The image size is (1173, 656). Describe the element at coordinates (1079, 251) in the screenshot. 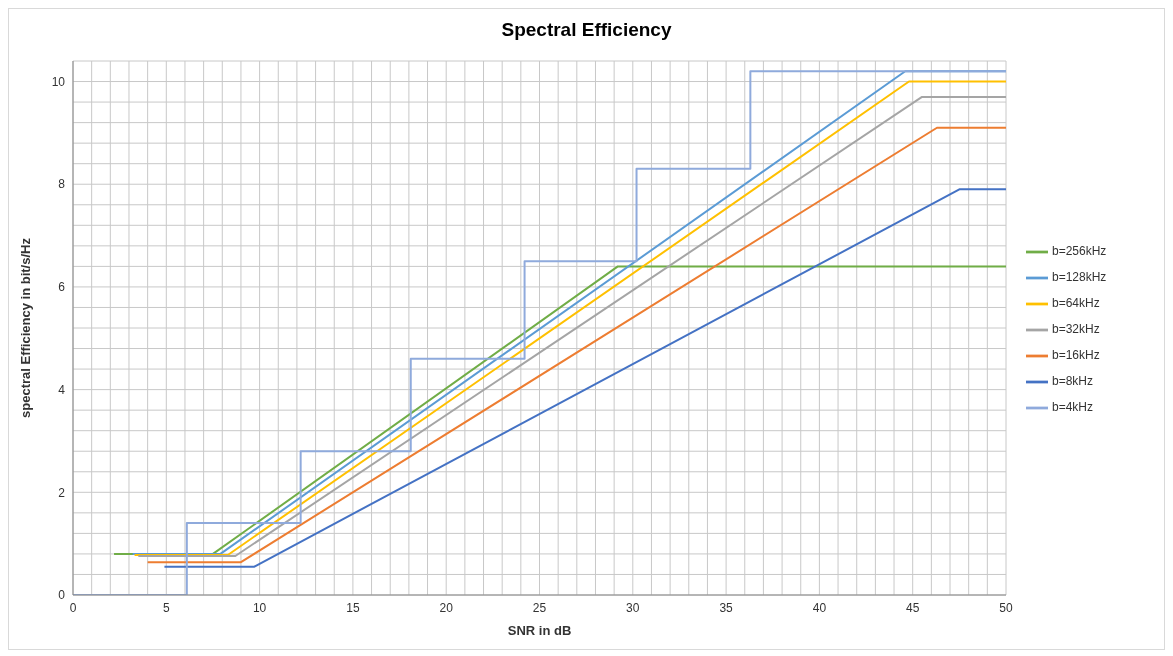

I see `legend-label: b=256kHz` at that location.